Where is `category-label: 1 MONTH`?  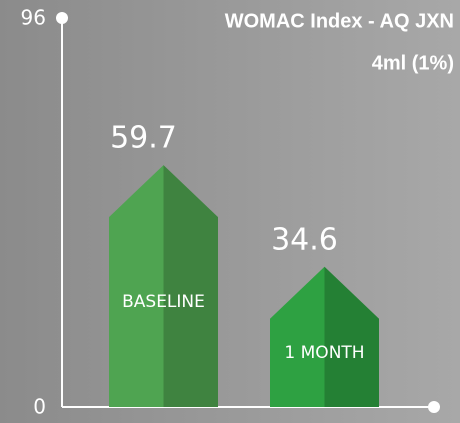
category-label: 1 MONTH is located at coordinates (324, 353).